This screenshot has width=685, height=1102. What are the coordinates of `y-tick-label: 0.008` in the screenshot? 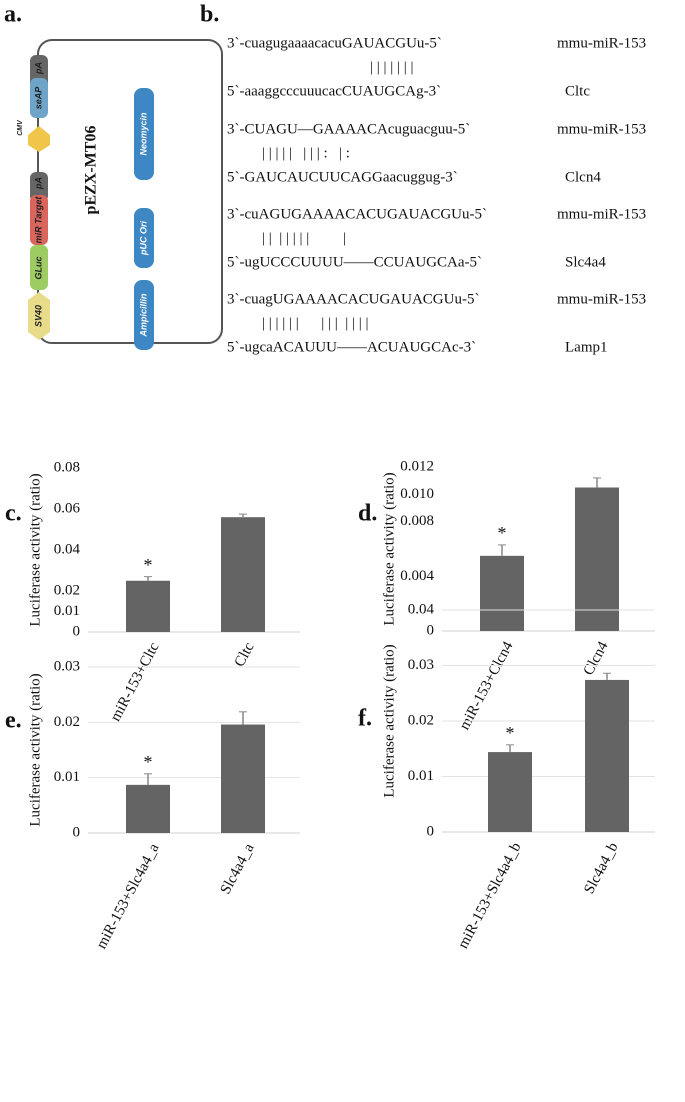 It's located at (417, 521).